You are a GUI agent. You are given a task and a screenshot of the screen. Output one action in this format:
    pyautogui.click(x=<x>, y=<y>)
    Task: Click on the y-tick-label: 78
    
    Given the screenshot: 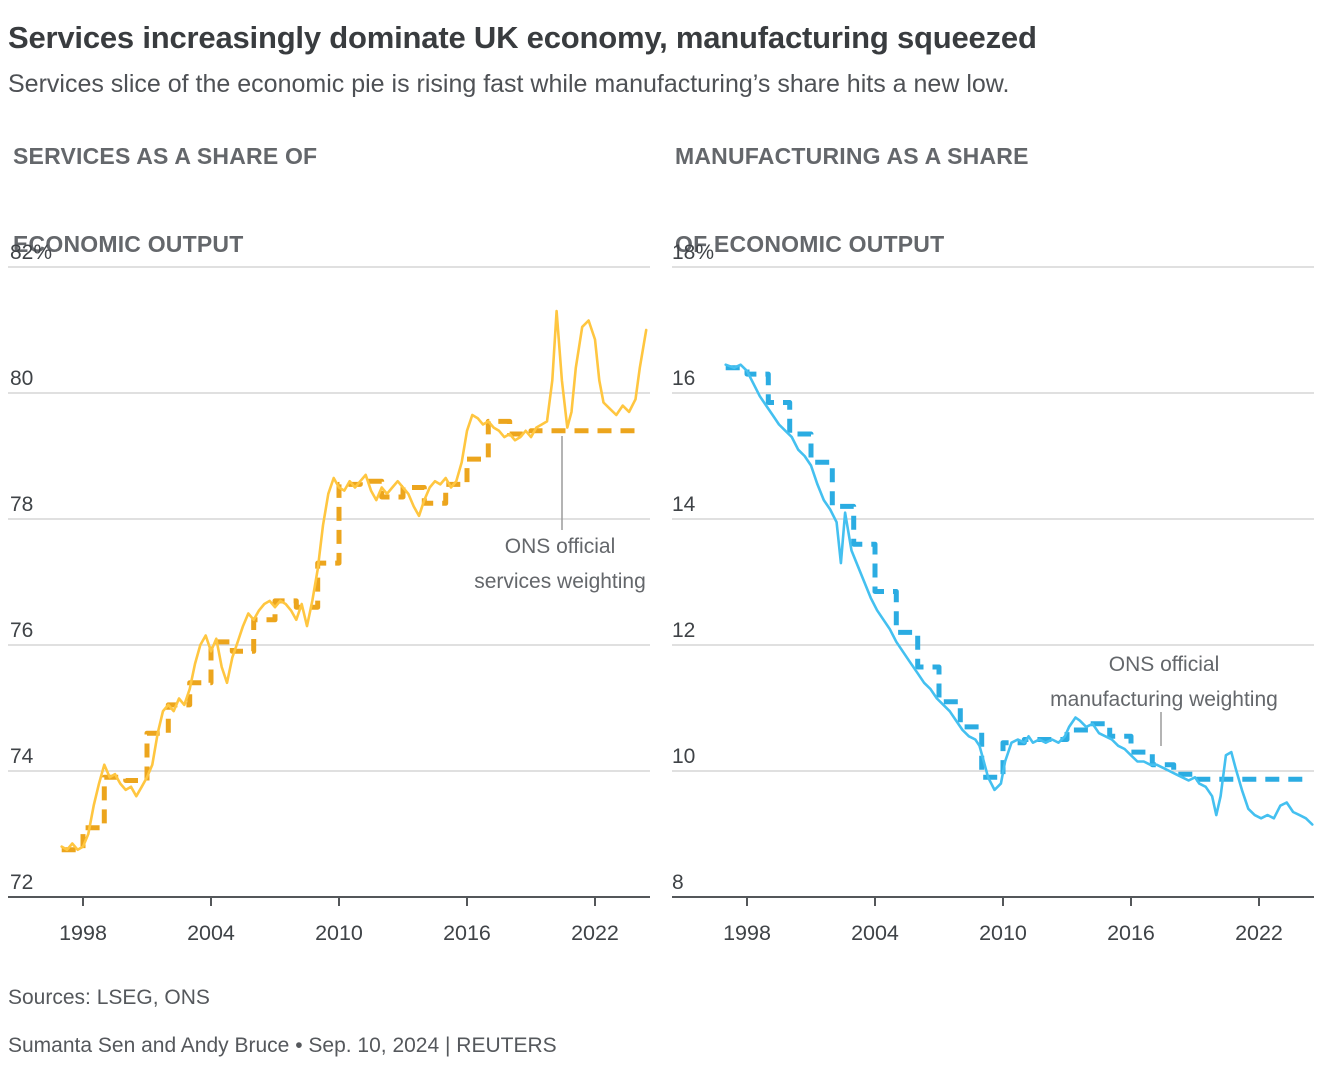 What is the action you would take?
    pyautogui.click(x=21, y=504)
    